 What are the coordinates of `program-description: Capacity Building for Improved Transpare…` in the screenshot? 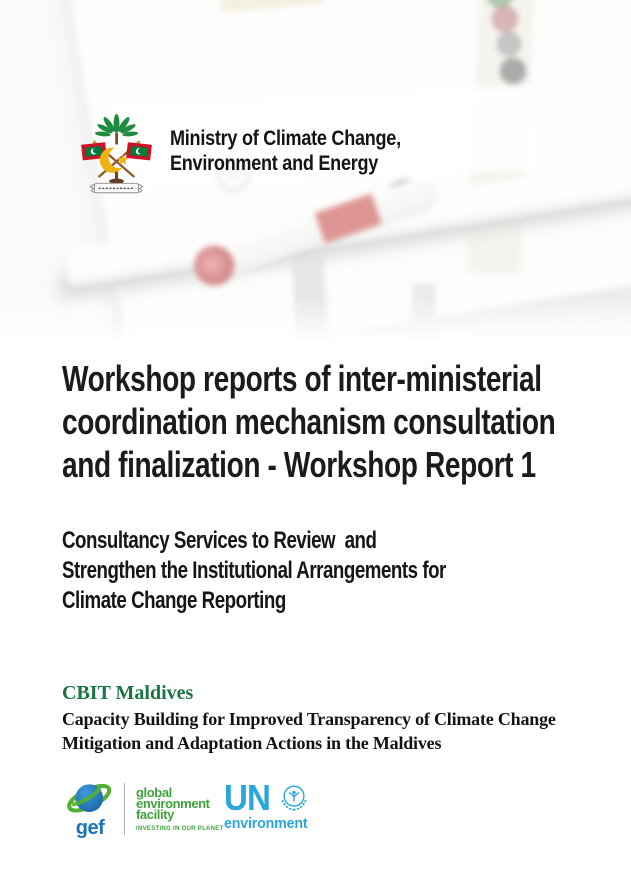 It's located at (309, 731).